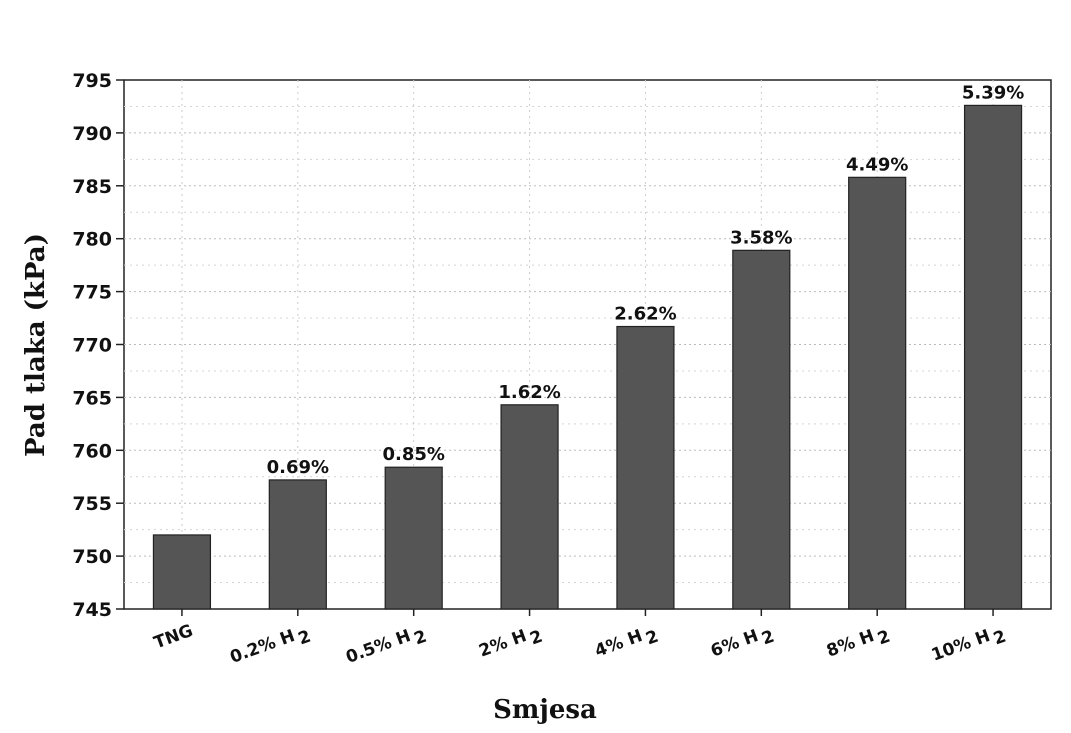 This screenshot has width=1071, height=733. Describe the element at coordinates (92, 187) in the screenshot. I see `y-tick-label: 785` at that location.